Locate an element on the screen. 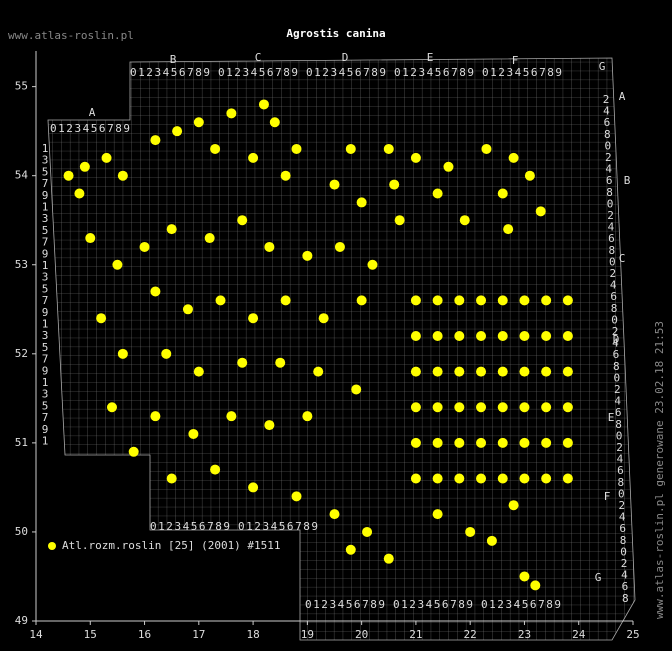 The height and width of the screenshot is (651, 672). grid-letter: F is located at coordinates (515, 60).